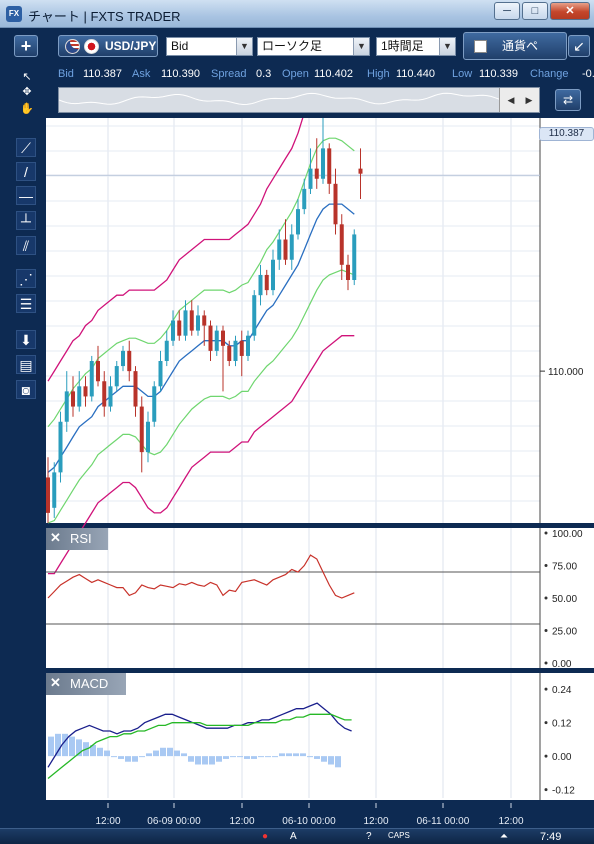 The width and height of the screenshot is (594, 844). Describe the element at coordinates (564, 599) in the screenshot. I see `rsi-tick-label: 50.00` at that location.